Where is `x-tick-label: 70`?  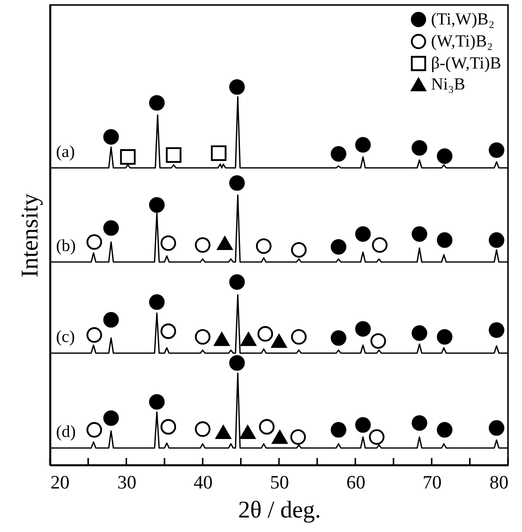
x-tick-label: 70 is located at coordinates (432, 483).